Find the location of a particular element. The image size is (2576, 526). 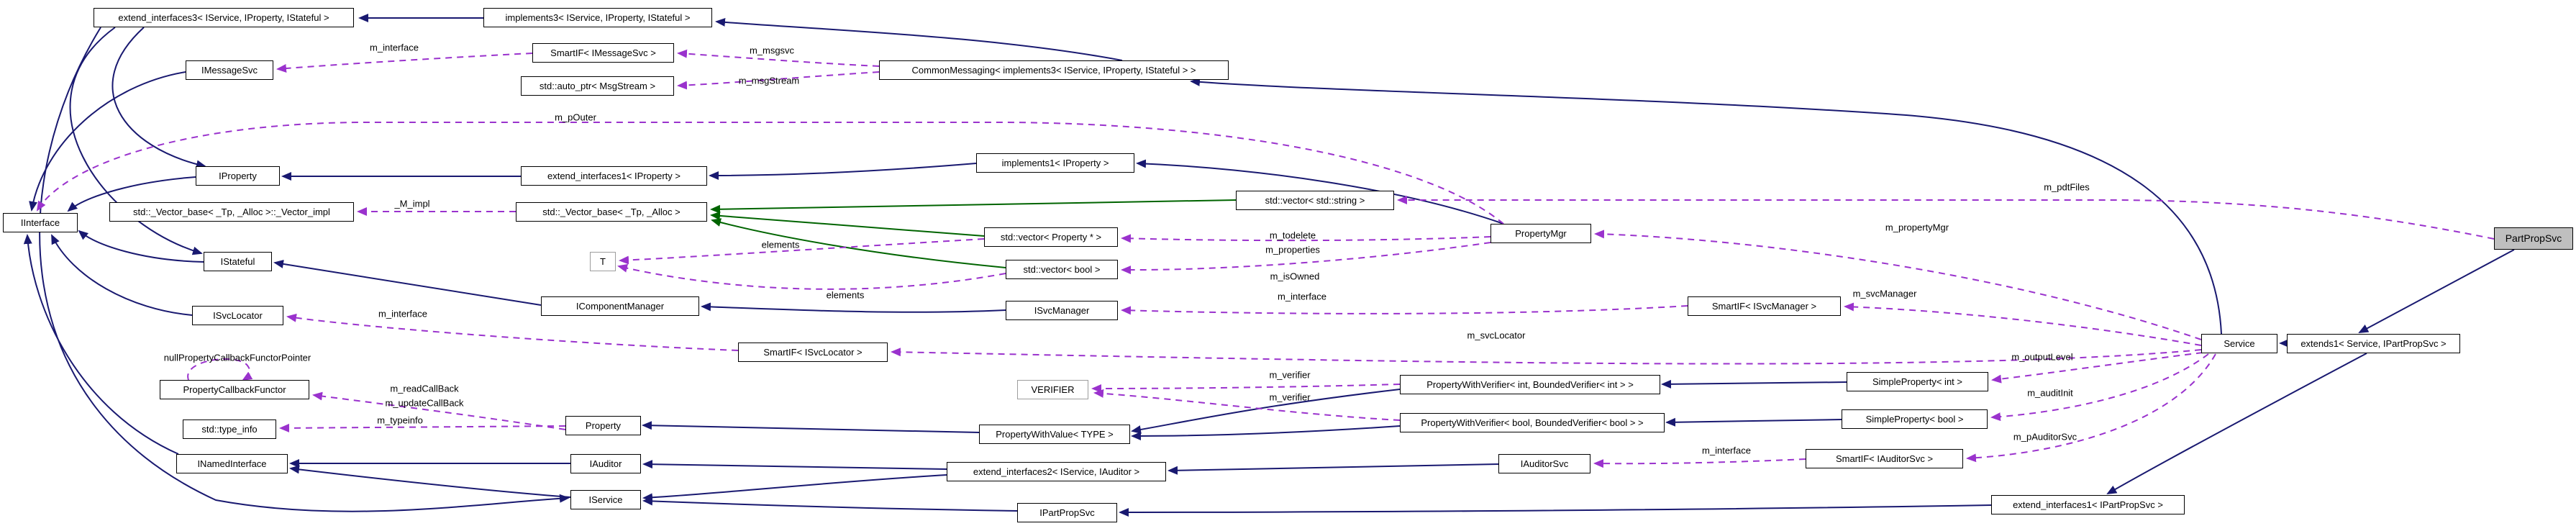

node-simpleproperty-bool: SimpleProperty< bool > is located at coordinates (1915, 419).